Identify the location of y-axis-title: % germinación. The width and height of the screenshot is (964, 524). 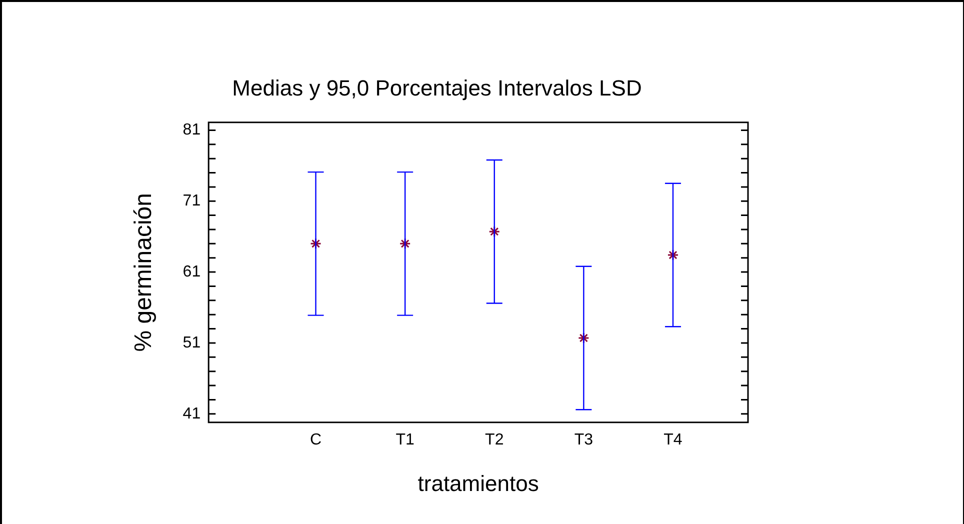
(144, 272).